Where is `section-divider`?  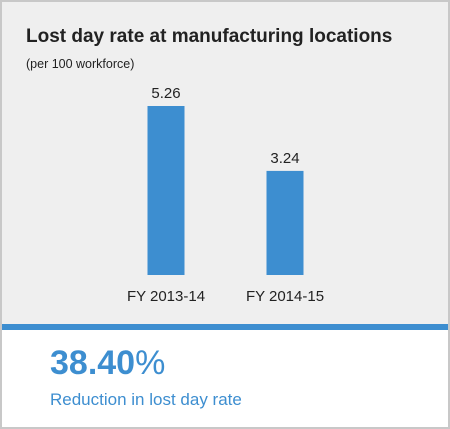
section-divider is located at coordinates (225, 327).